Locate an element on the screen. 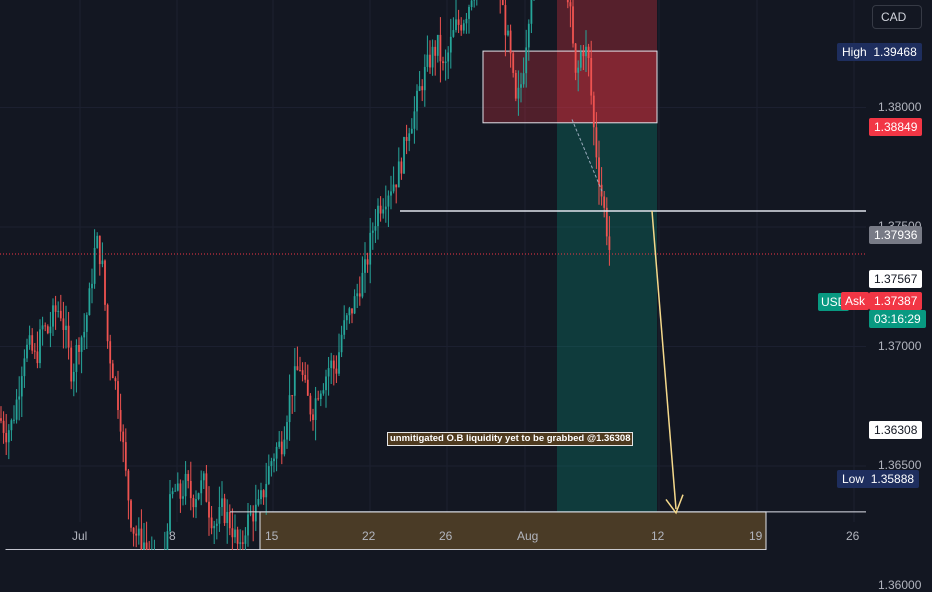 The image size is (932, 592). x-tick-label: Jul is located at coordinates (79, 536).